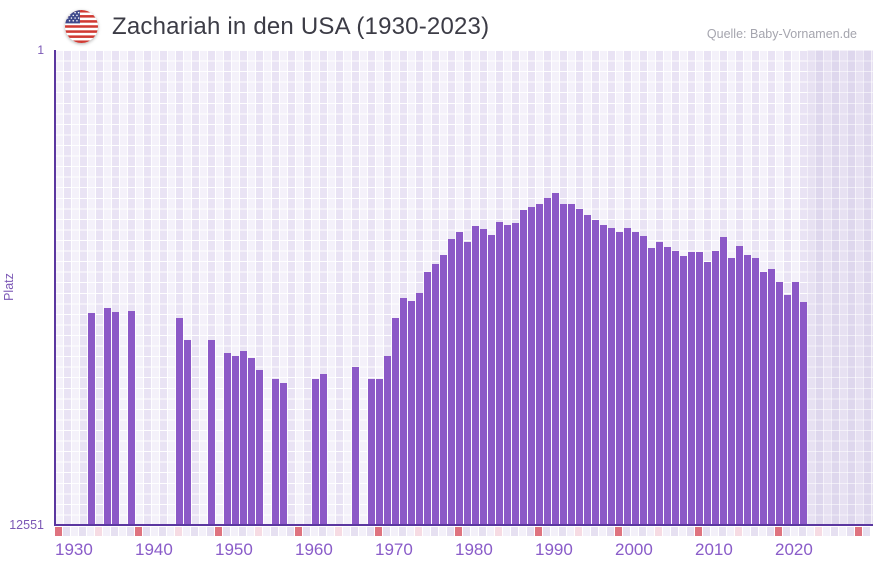  What do you see at coordinates (571, 364) in the screenshot?
I see `bar-1994` at bounding box center [571, 364].